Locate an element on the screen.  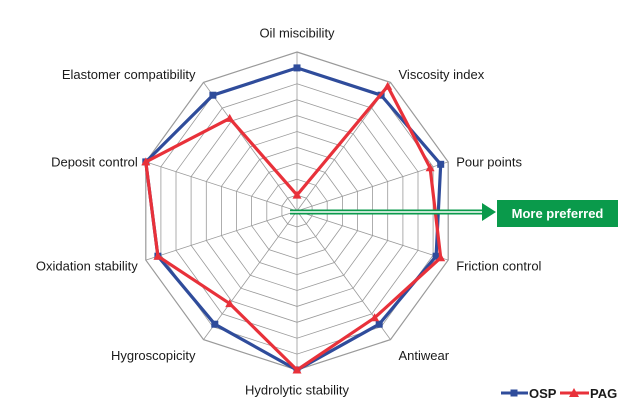
category-label-0: Oil miscibility is located at coordinates (297, 33).